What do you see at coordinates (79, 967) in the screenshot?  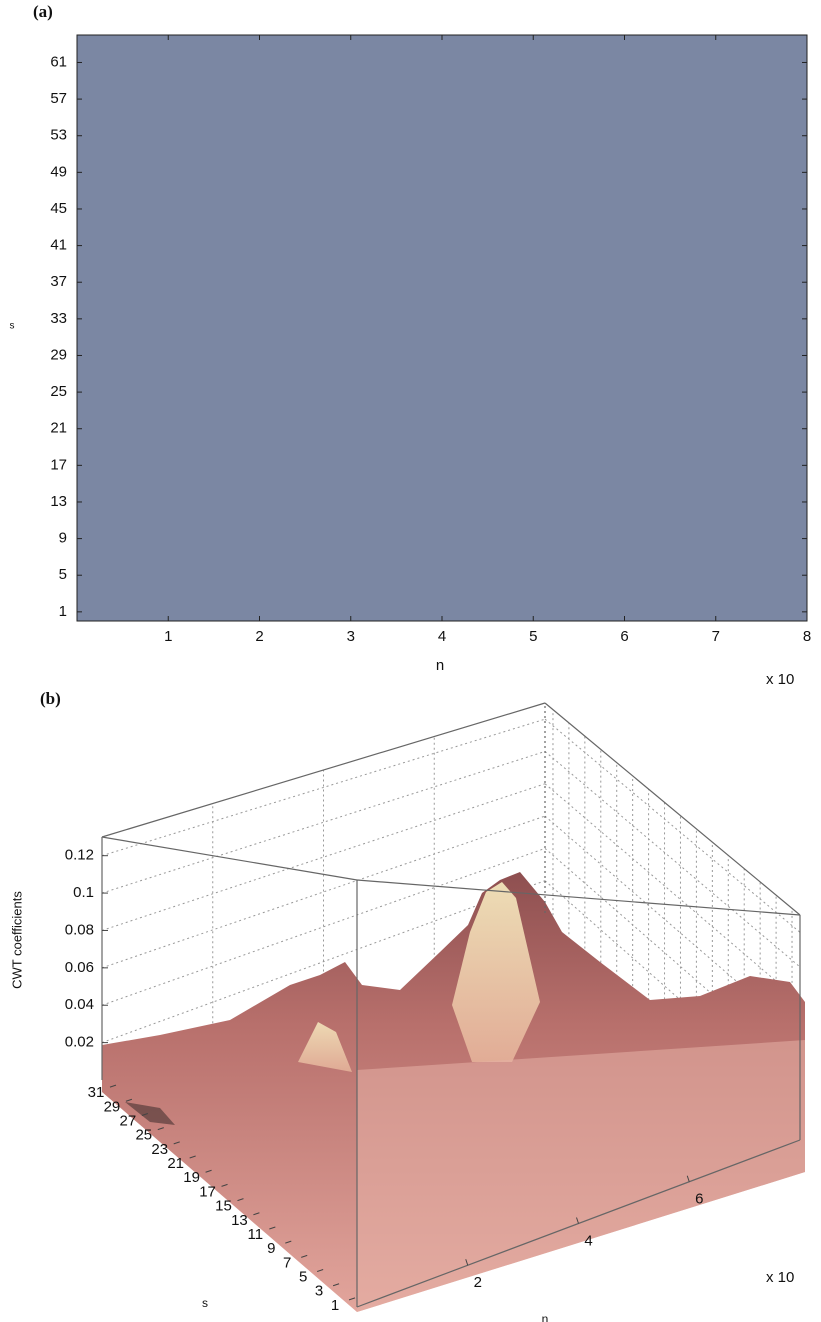 I see `z-tick-label: 0.06` at bounding box center [79, 967].